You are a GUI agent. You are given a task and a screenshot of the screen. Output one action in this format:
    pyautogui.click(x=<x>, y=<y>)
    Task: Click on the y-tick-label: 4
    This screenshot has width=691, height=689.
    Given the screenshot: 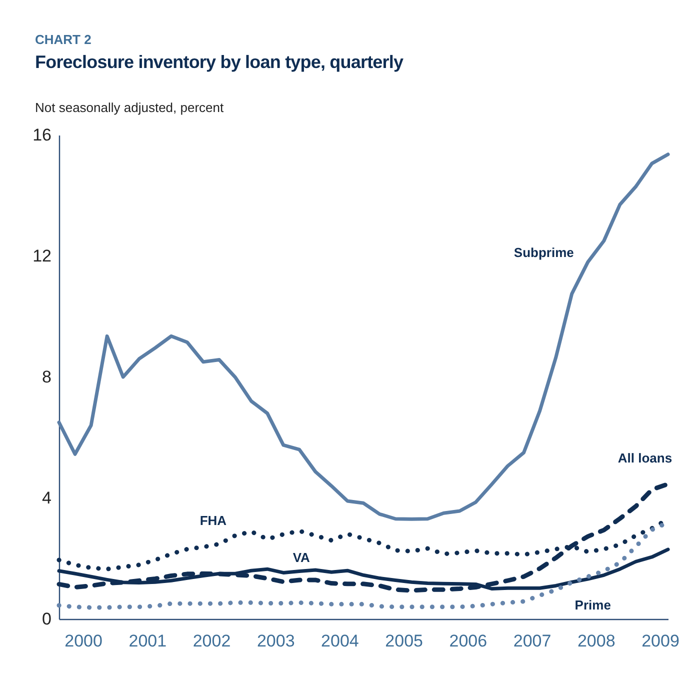 What is the action you would take?
    pyautogui.click(x=47, y=498)
    